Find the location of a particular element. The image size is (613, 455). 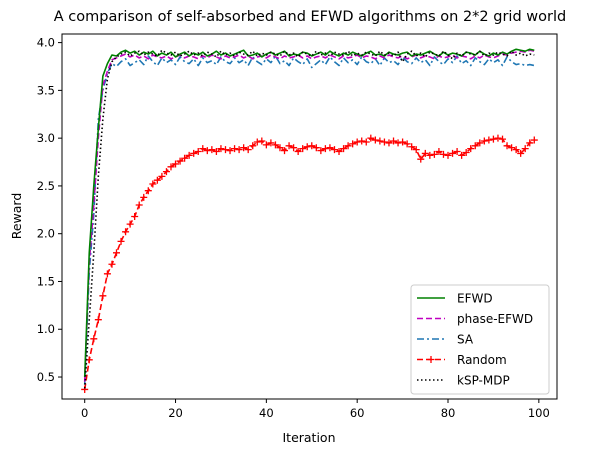

y-tick-label: 3.5 is located at coordinates (46, 90).